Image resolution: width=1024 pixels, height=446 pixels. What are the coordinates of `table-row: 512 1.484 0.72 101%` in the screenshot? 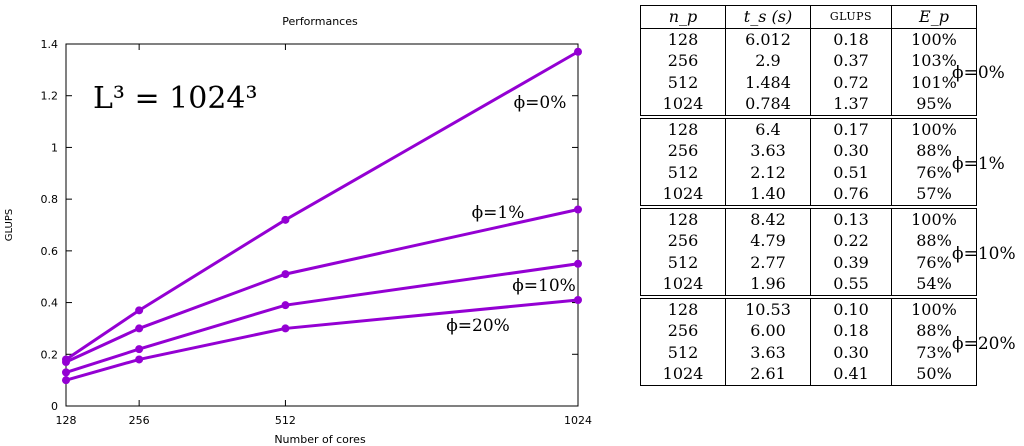 It's located at (808, 82).